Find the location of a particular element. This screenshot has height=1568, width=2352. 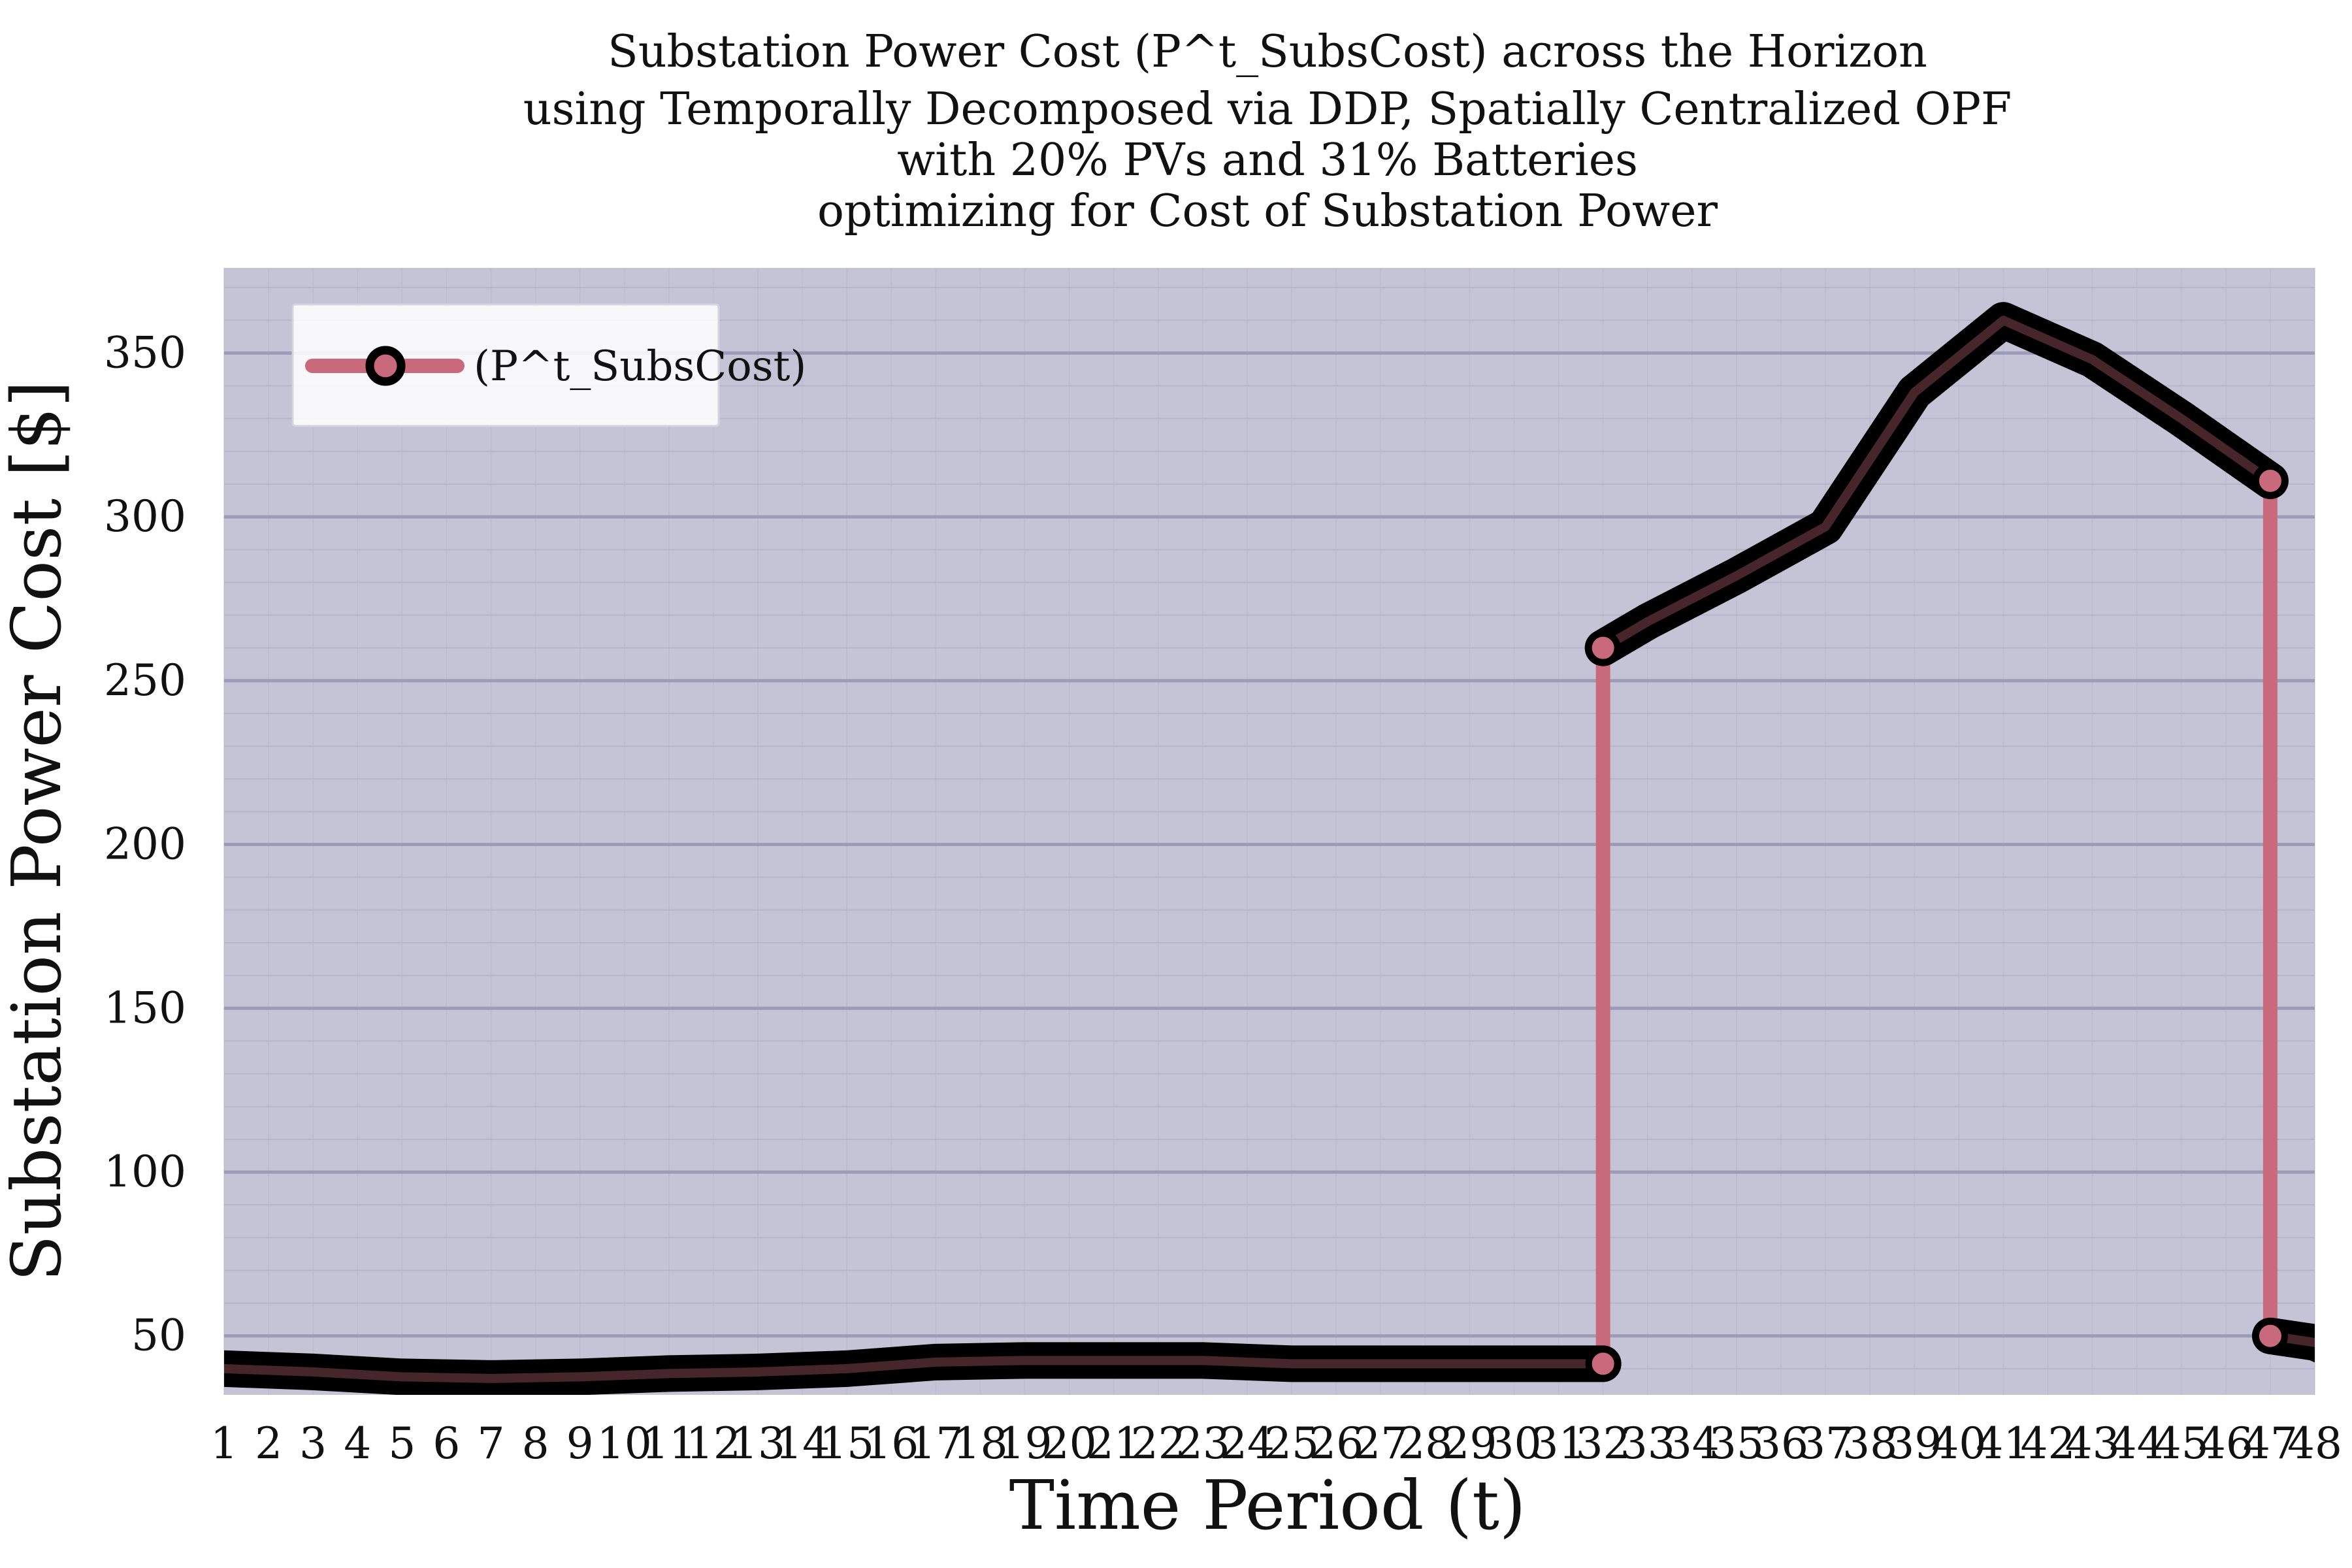

x-tick-label: 16 is located at coordinates (891, 1443).